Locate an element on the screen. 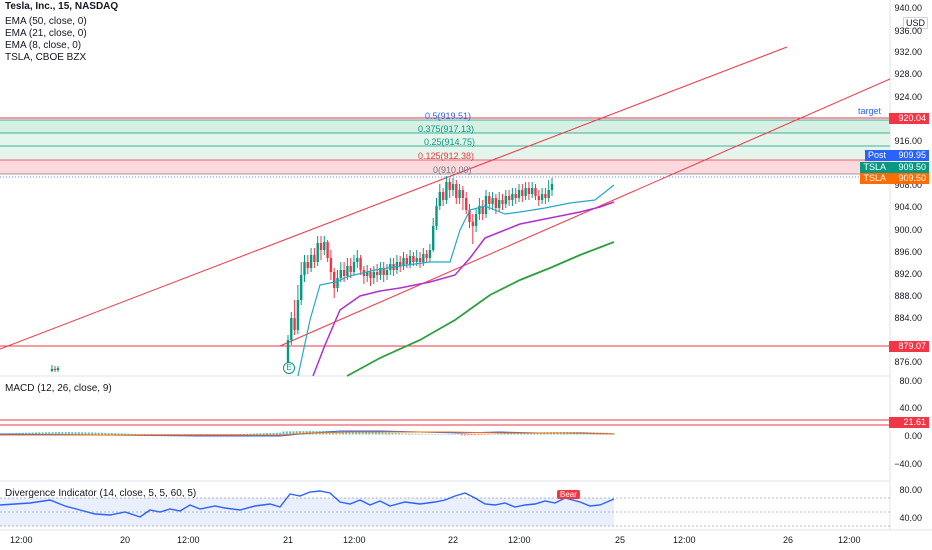 The width and height of the screenshot is (932, 550). time-tick: 25 is located at coordinates (620, 540).